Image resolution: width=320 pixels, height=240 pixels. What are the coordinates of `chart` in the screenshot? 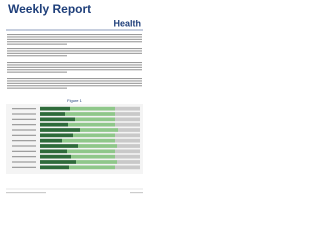 It's located at (74, 139).